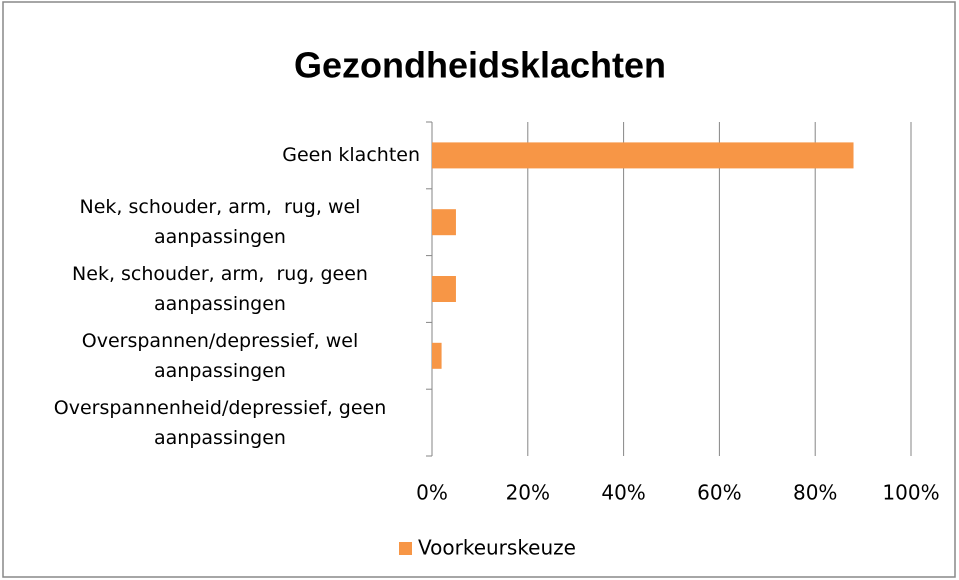  I want to click on y-tick-label: Overspannen/depressief, wel aanpassingen, so click(220, 356).